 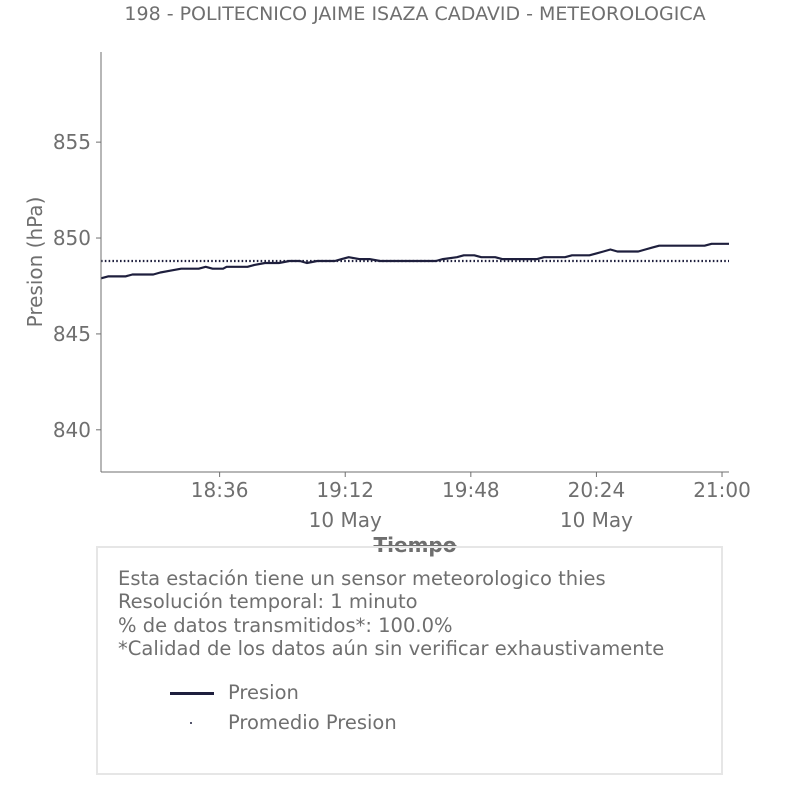 I want to click on legend-item-promedio-presion: Promedio Presion, so click(x=318, y=726).